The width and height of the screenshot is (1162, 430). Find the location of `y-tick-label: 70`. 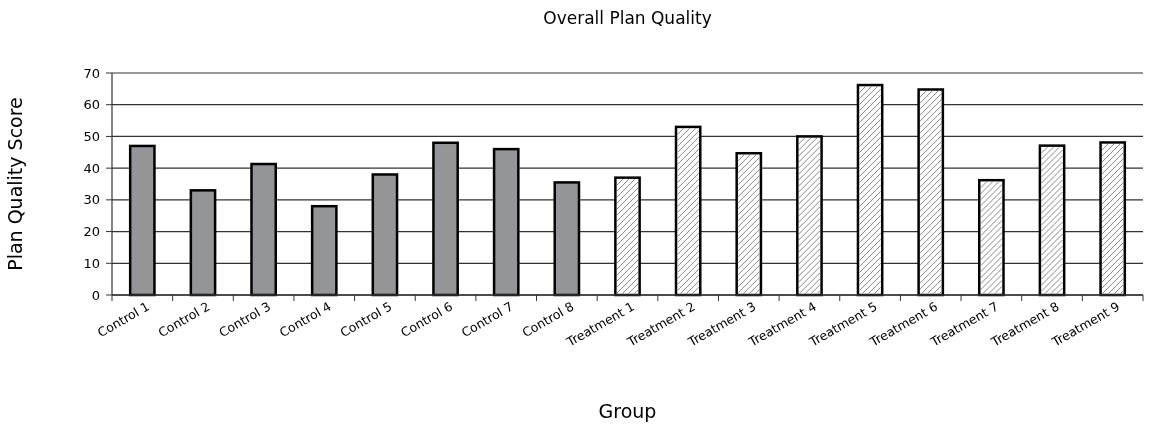

y-tick-label: 70 is located at coordinates (91, 73).